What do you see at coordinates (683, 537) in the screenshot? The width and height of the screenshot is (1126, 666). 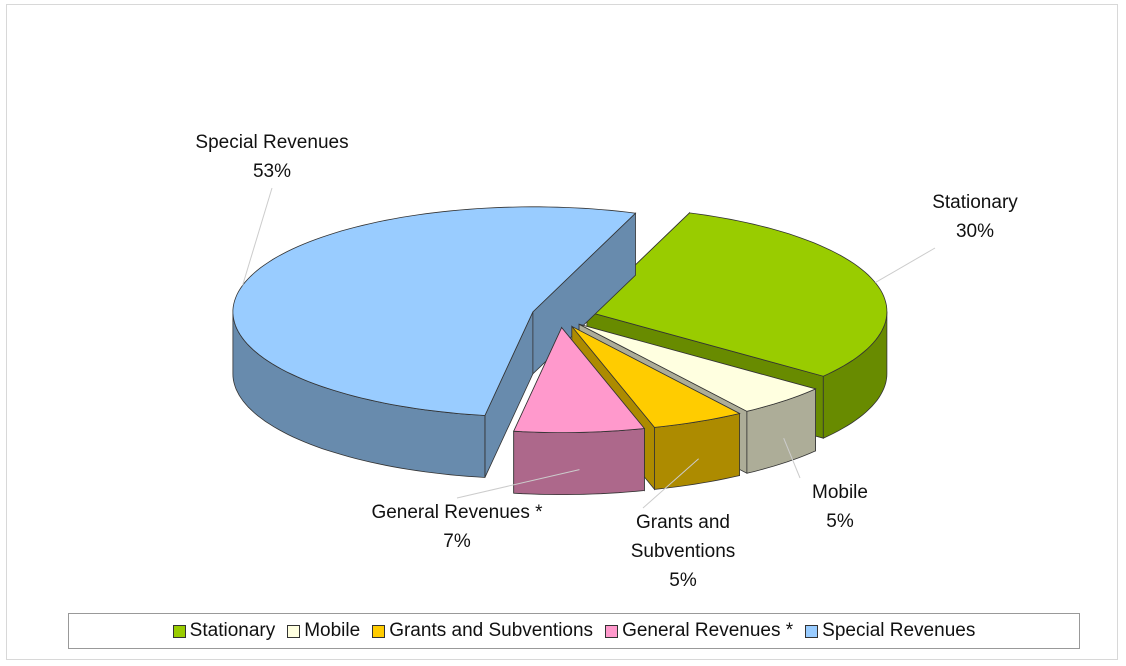 I see `slice-label-name: Grants and Subventions` at bounding box center [683, 537].